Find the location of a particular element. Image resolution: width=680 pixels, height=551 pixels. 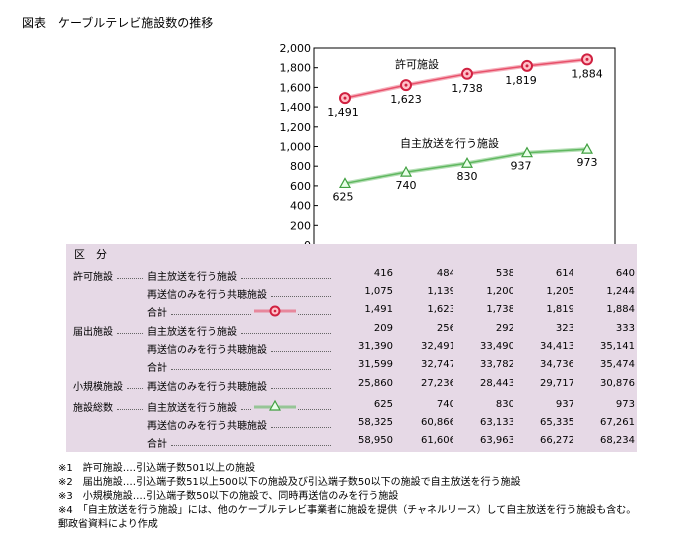

table-cell: 614 is located at coordinates (544, 273).